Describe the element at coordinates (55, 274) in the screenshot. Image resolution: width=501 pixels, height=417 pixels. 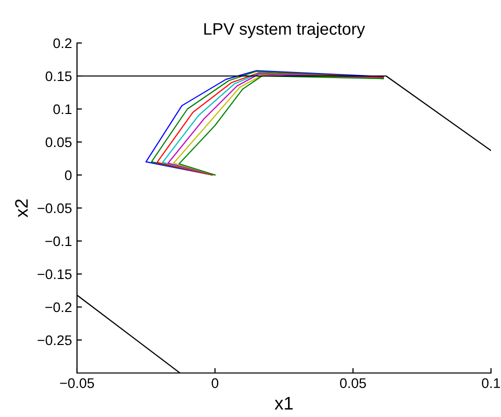
I see `y-tick-label: −0.15` at that location.